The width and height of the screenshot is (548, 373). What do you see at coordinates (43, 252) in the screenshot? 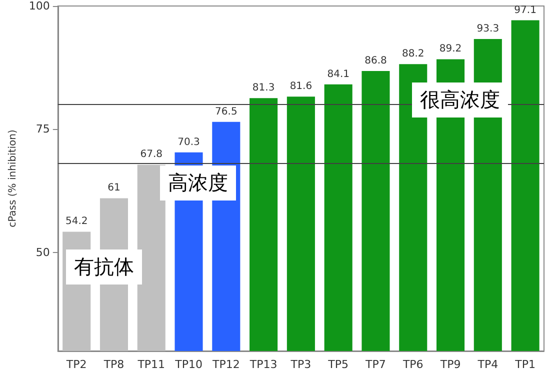
I see `y-tick-label: 50` at bounding box center [43, 252].